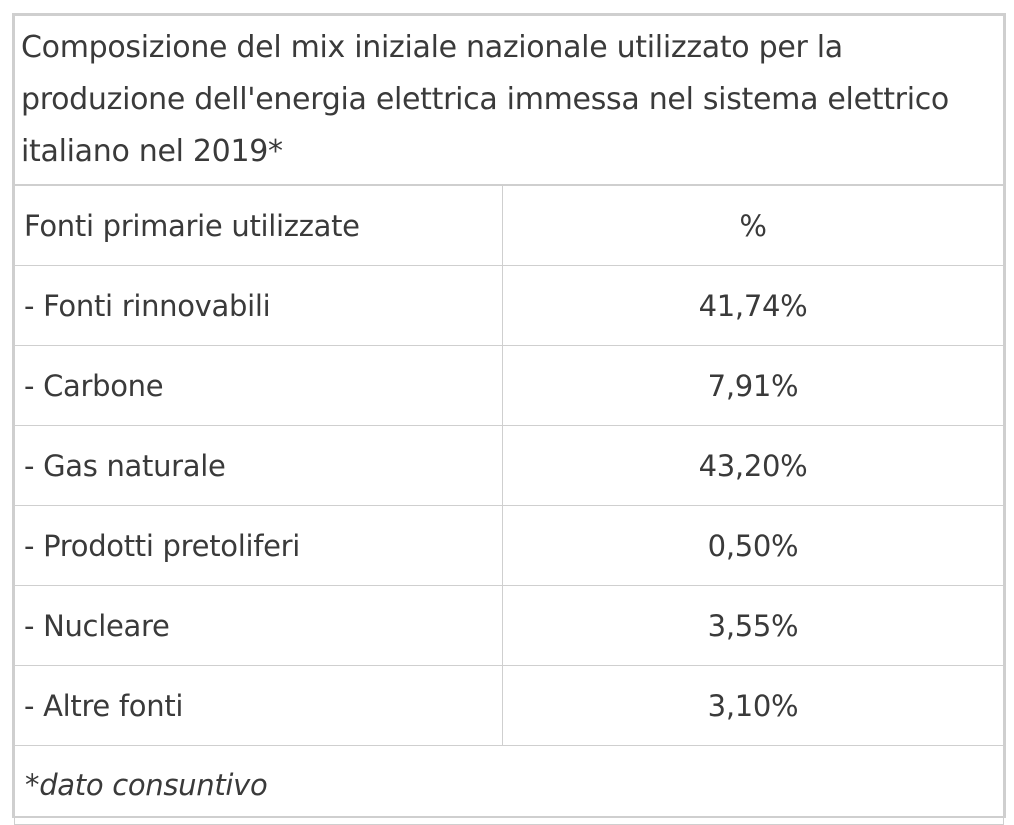 The width and height of the screenshot is (1014, 825). I want to click on percent-cell: 3,10%, so click(753, 705).